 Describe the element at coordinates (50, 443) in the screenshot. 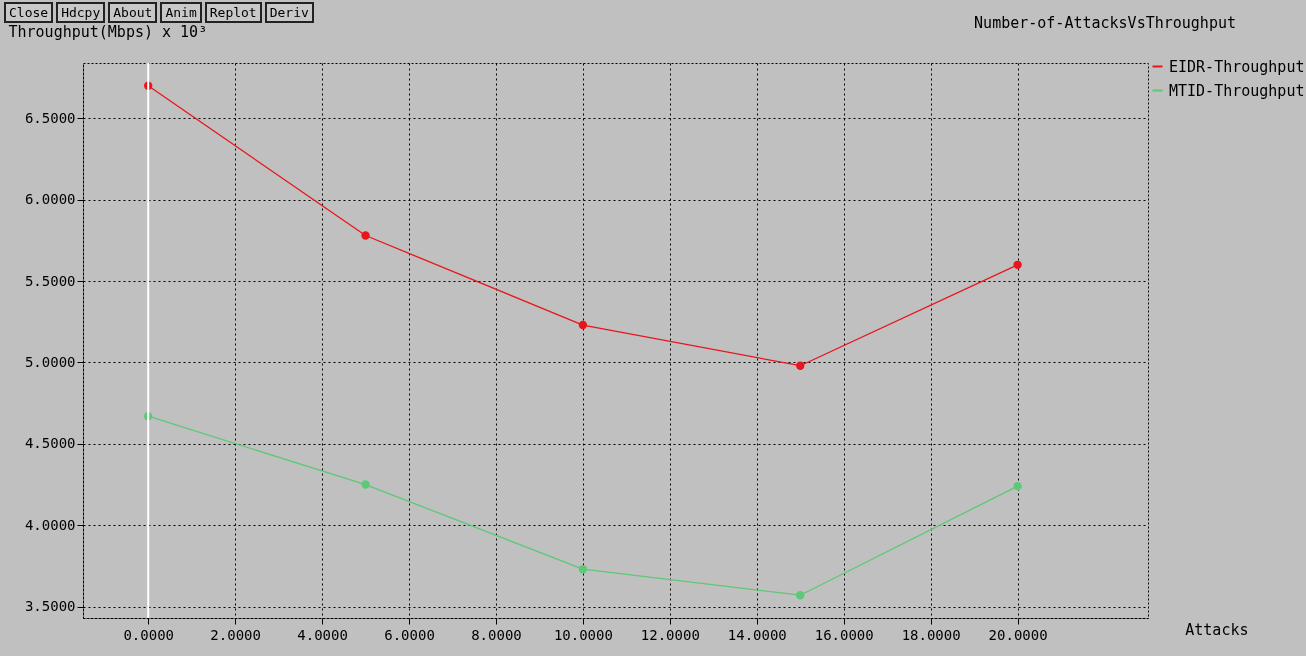

I see `y-tick-label: 4.5000` at that location.